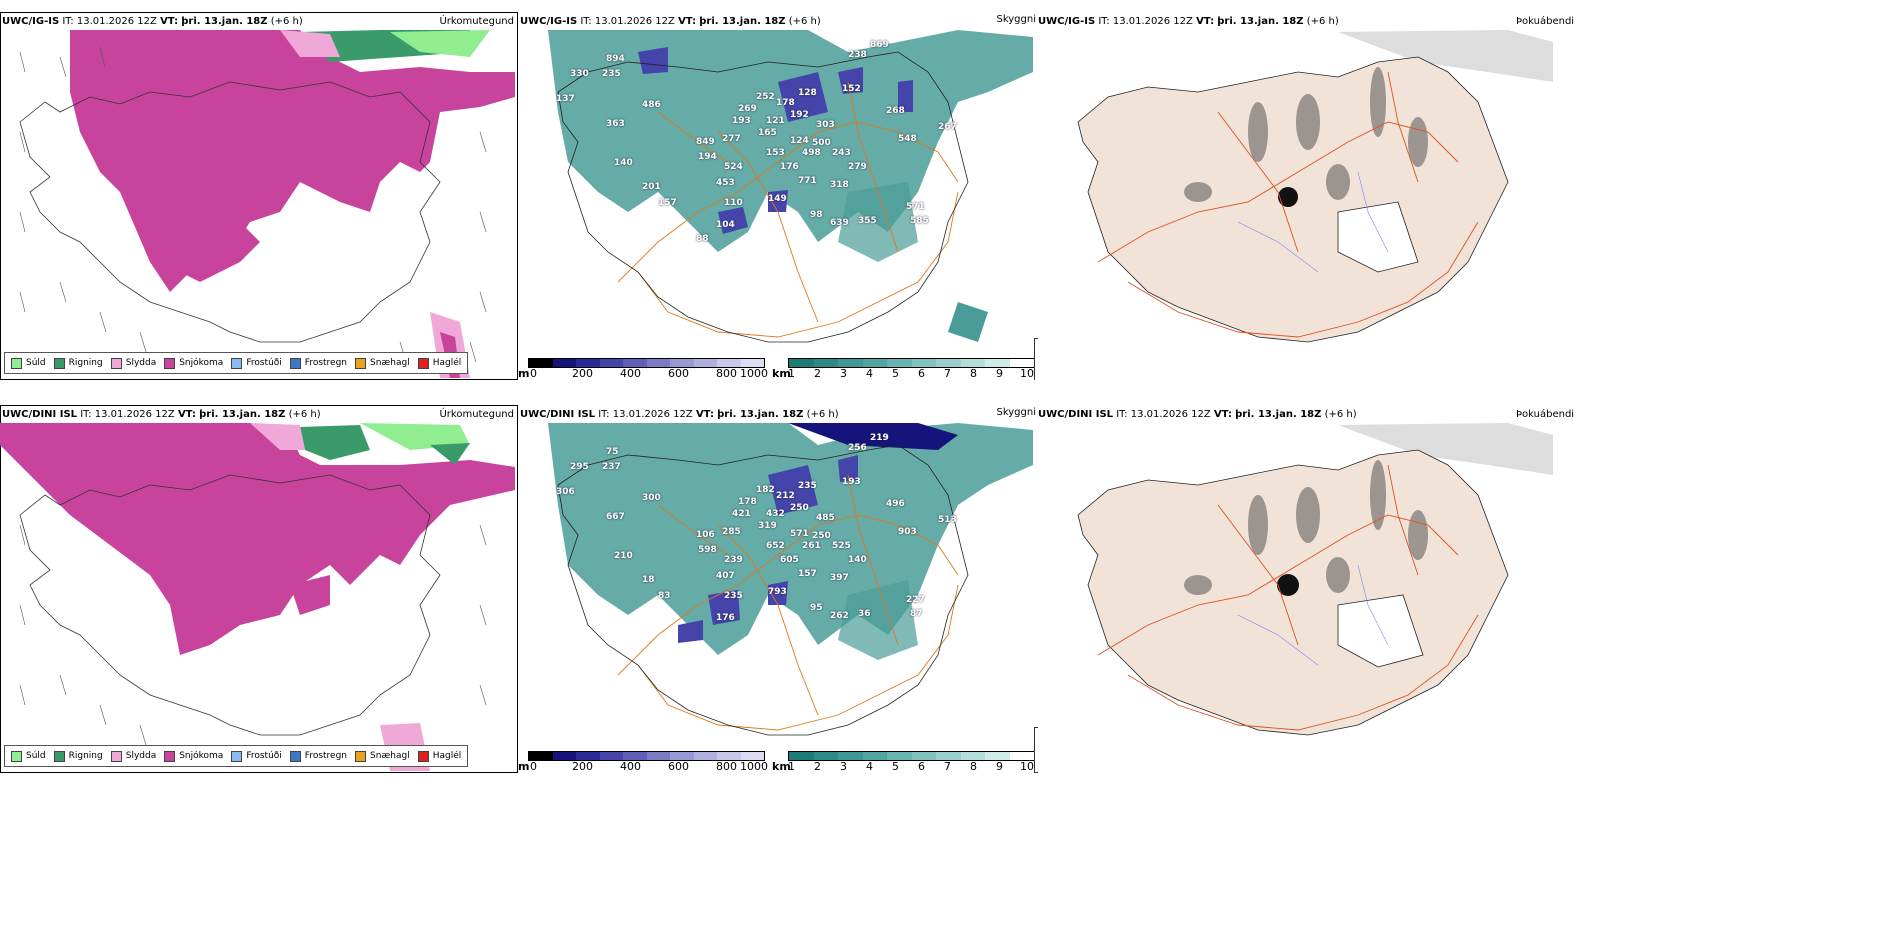  Describe the element at coordinates (725, 183) in the screenshot. I see `peak-height-label: 453` at that location.